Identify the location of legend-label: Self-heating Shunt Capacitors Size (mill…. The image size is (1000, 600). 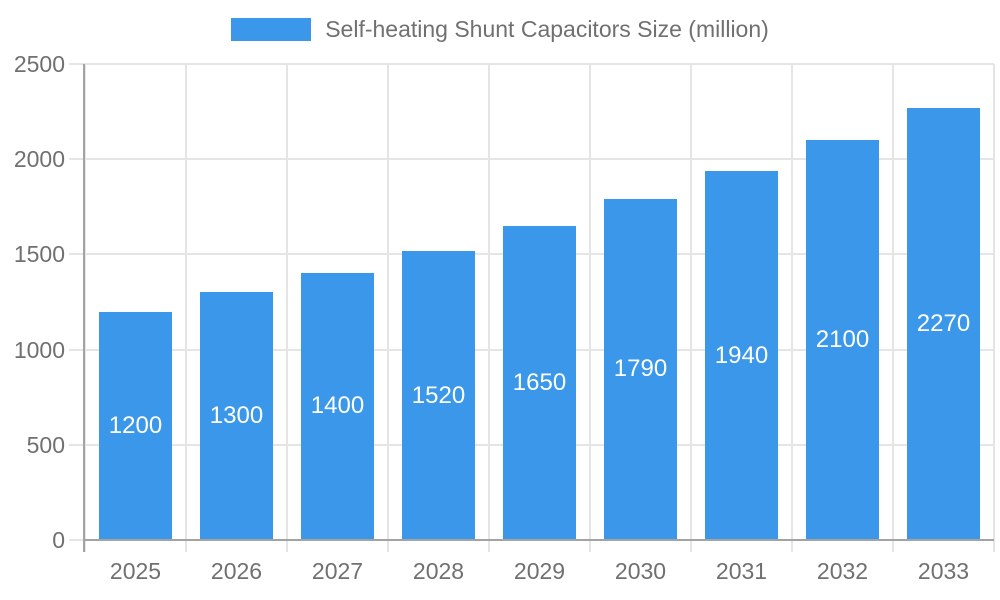
(547, 29).